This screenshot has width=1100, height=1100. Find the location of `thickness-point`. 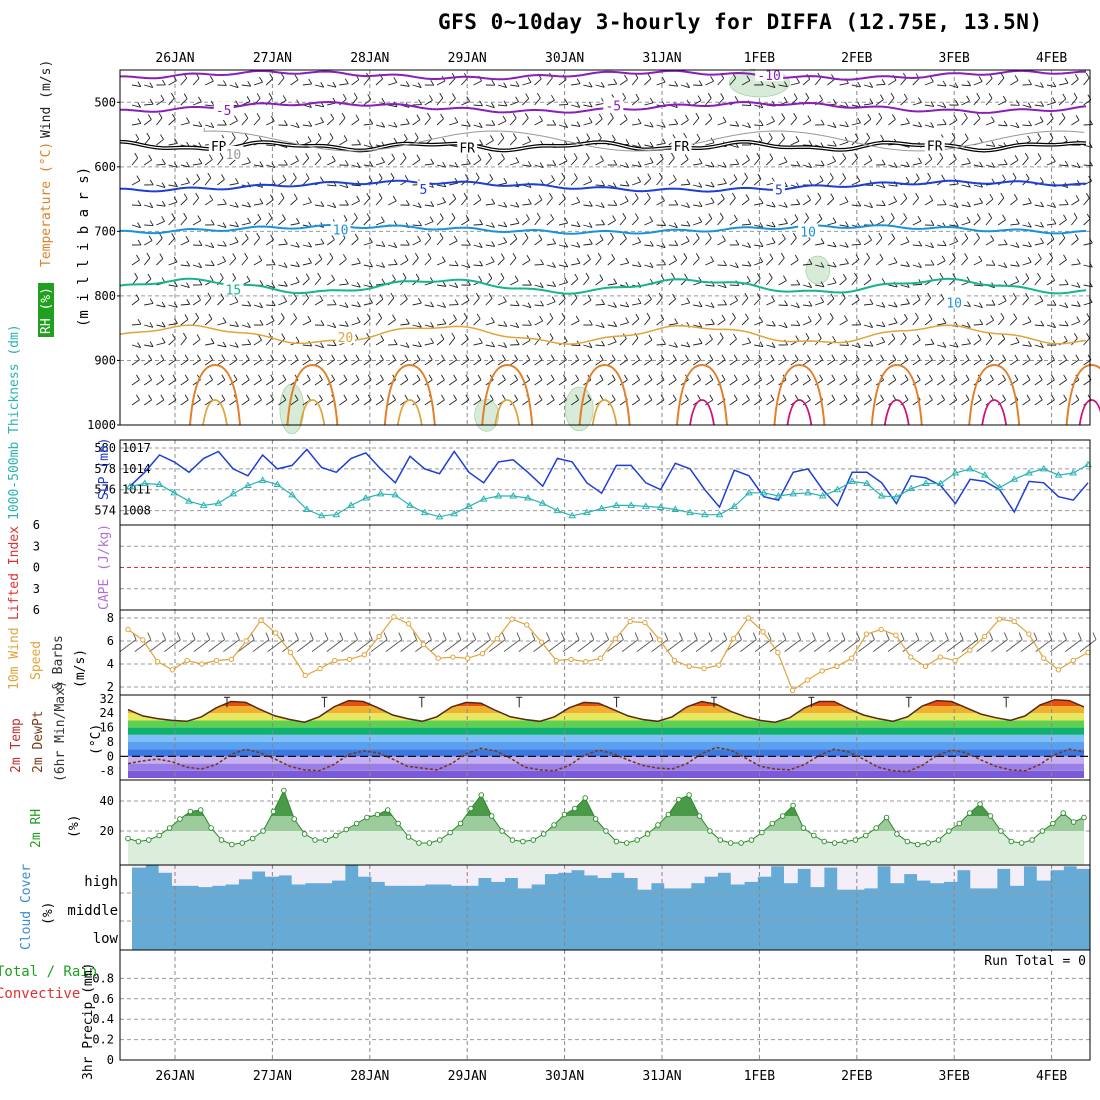

thickness-point is located at coordinates (262, 479).